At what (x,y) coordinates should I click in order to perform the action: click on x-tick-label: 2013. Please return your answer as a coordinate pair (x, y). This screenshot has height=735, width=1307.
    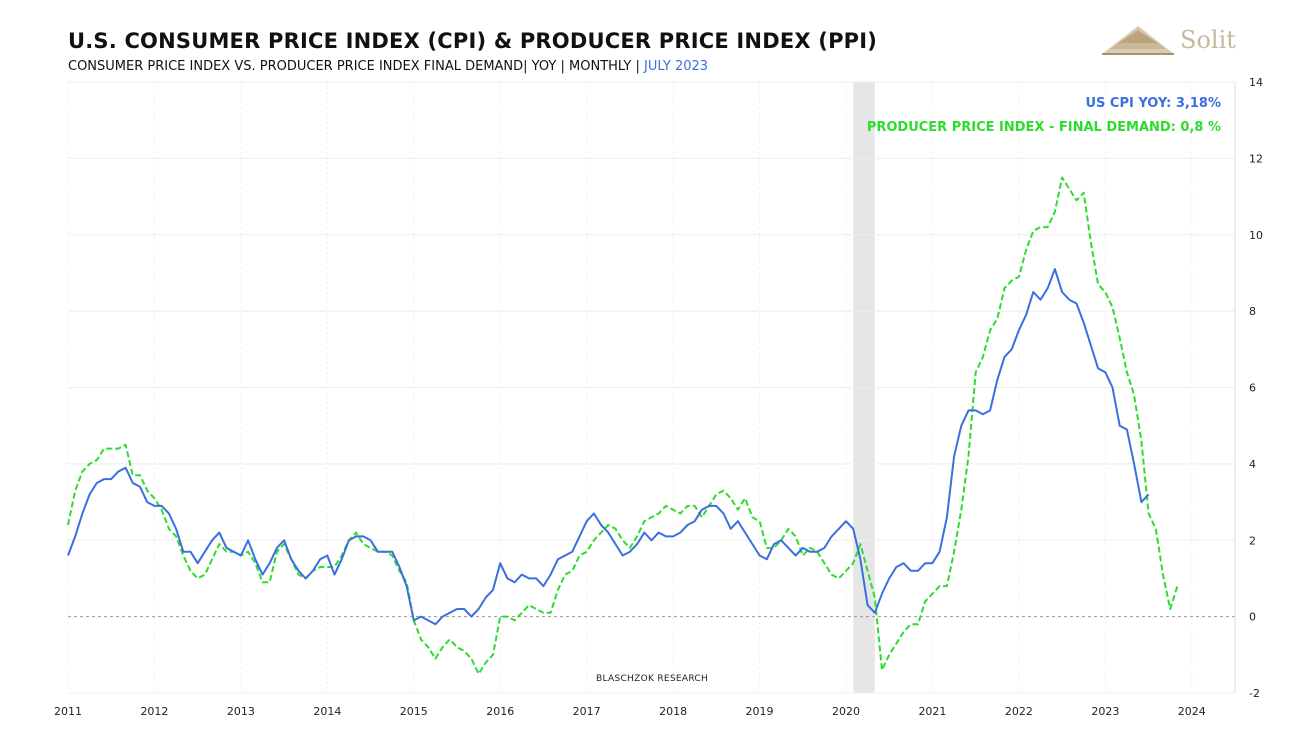
    Looking at the image, I should click on (241, 711).